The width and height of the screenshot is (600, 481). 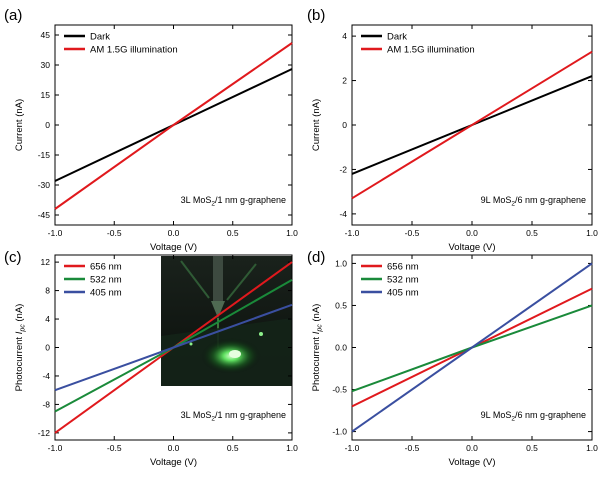 I want to click on y-tick-label: -0.5, so click(x=339, y=390).